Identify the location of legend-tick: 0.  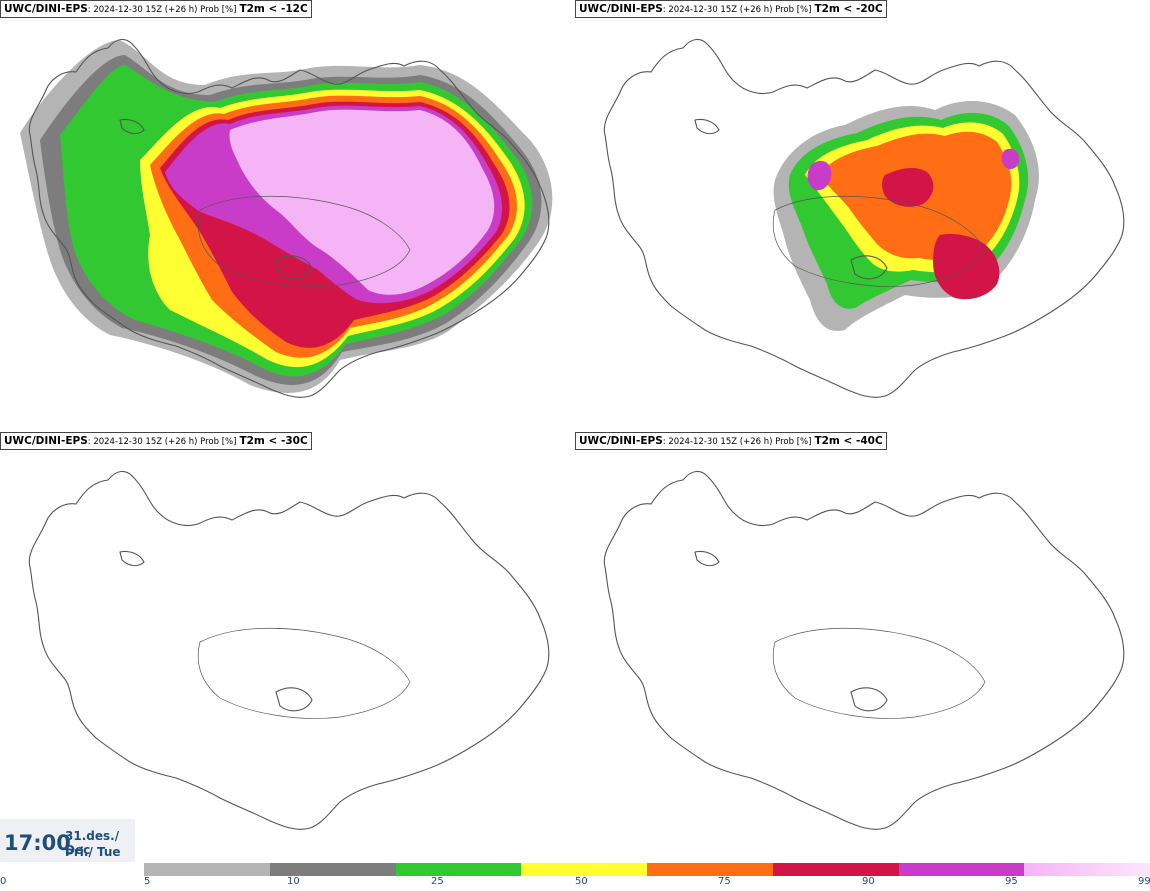
(3, 881).